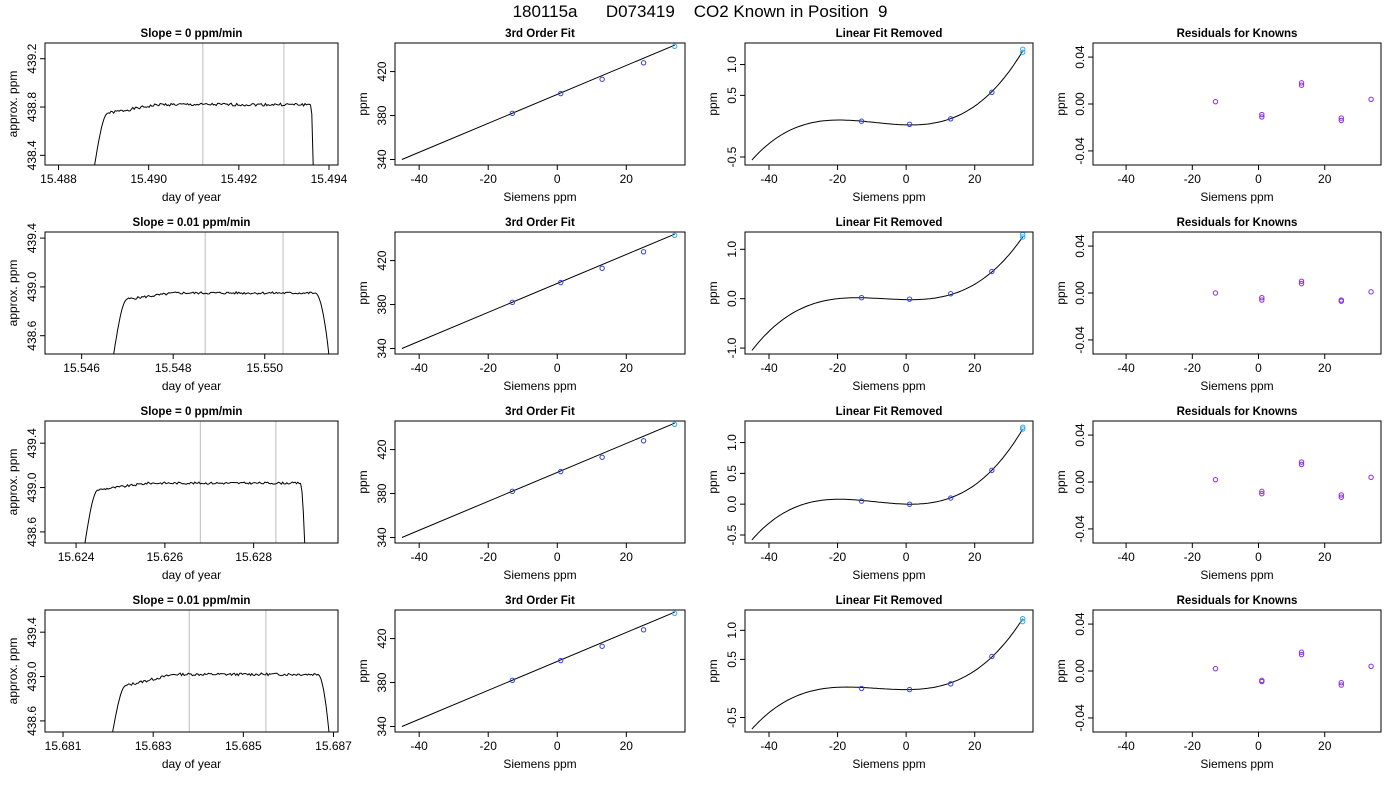 The height and width of the screenshot is (800, 1400). Describe the element at coordinates (382, 71) in the screenshot. I see `y-tick-label: 420` at that location.